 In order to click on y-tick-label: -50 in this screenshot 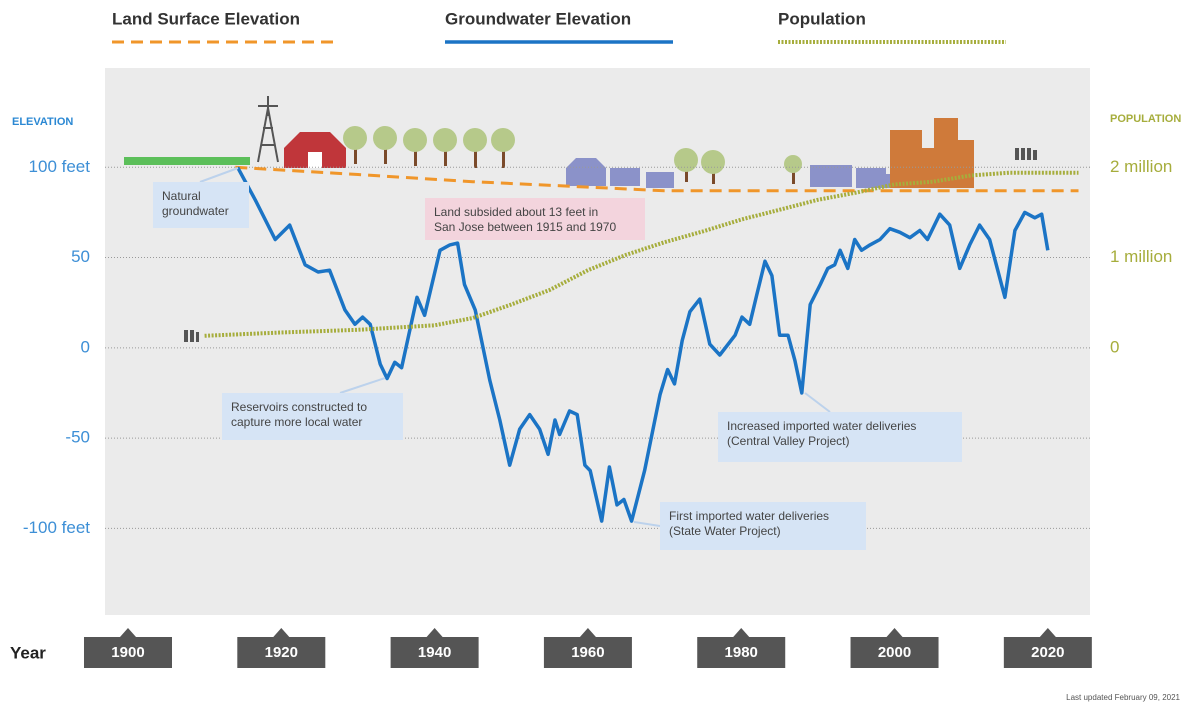, I will do `click(77, 437)`.